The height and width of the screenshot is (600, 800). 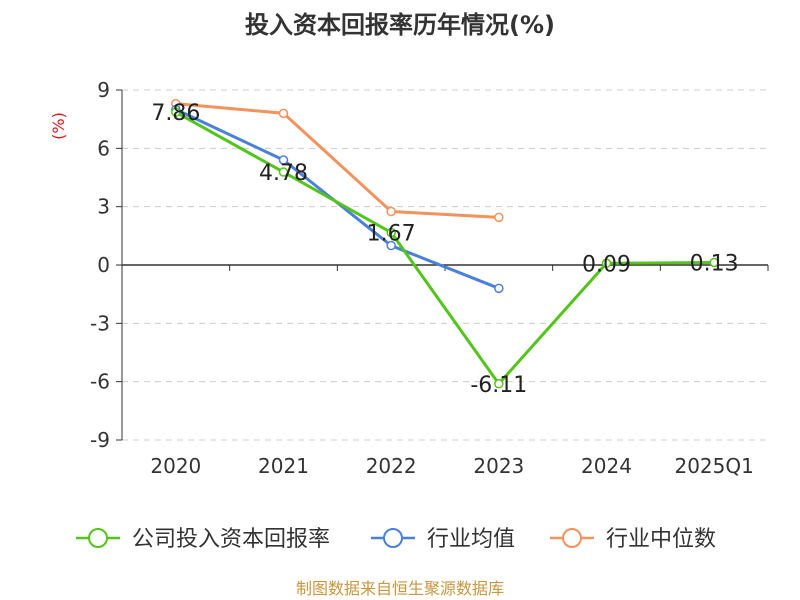 I want to click on y-tick-label: 6, so click(x=103, y=148).